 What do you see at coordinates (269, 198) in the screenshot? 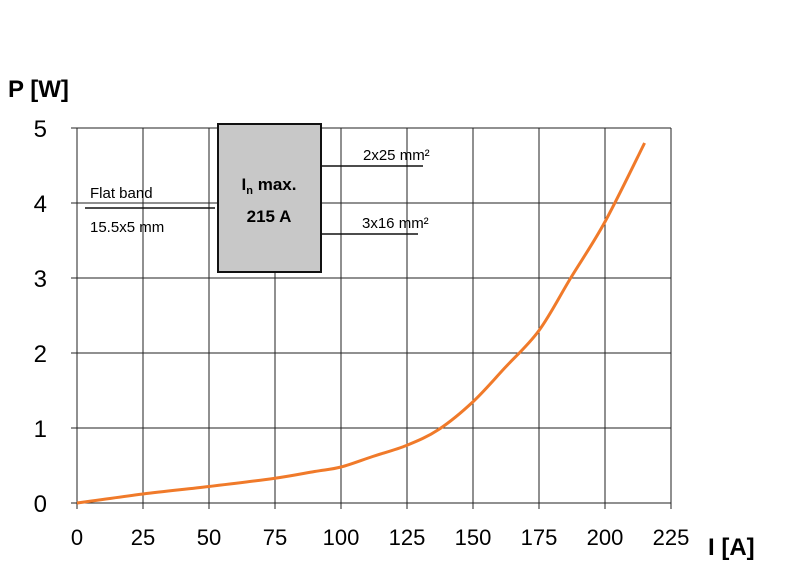
I see `annotation-box` at bounding box center [269, 198].